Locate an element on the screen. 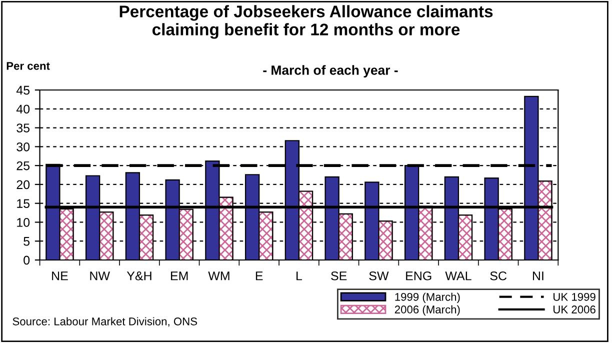 This screenshot has height=343, width=612. x-tick-label: L is located at coordinates (299, 276).